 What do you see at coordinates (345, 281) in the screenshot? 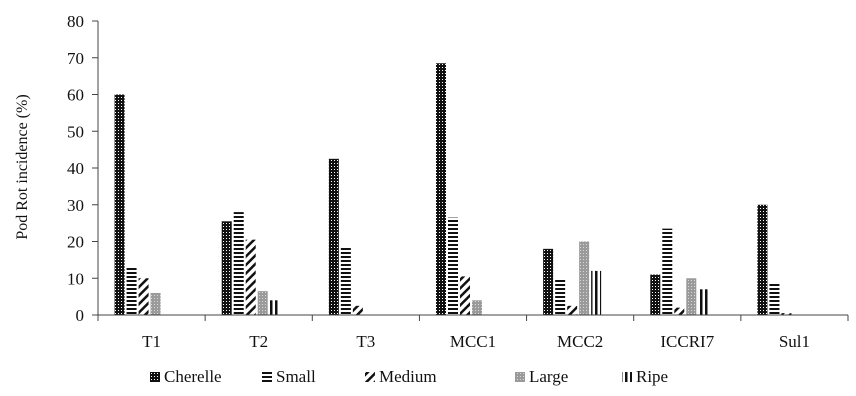
I see `bar-small-t3` at bounding box center [345, 281].